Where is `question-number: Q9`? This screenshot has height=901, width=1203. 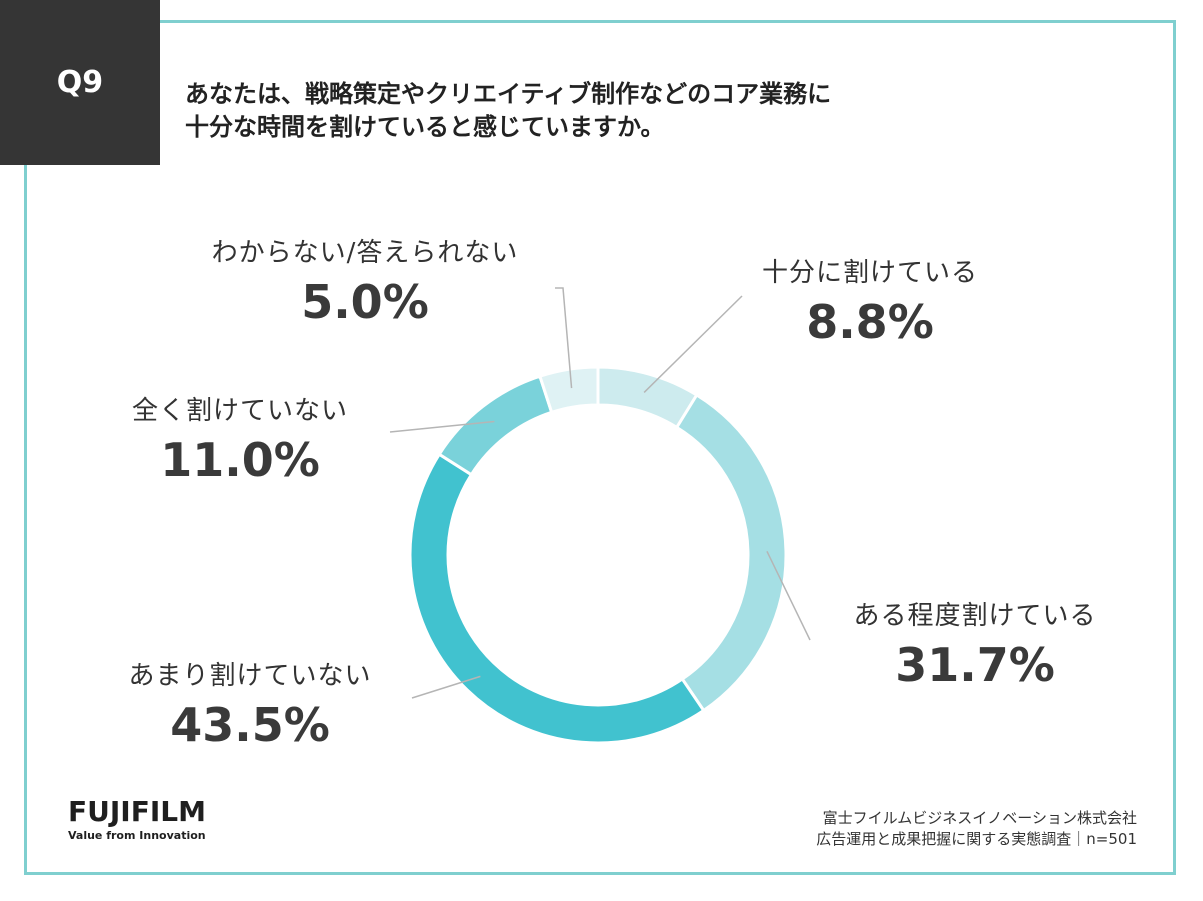
question-number: Q9 is located at coordinates (80, 82).